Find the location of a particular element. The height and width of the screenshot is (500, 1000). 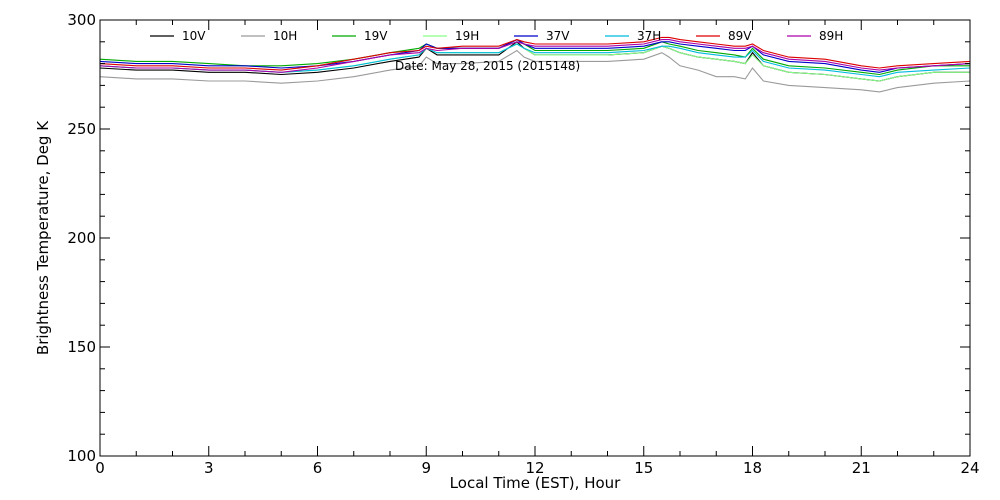

legend-label-19v: 19V is located at coordinates (376, 36).